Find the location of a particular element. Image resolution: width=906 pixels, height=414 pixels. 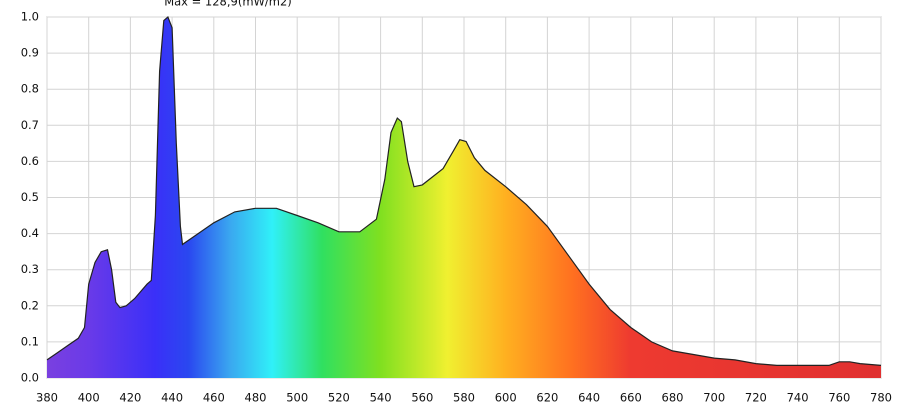

x-tick-label: 480 is located at coordinates (256, 398).